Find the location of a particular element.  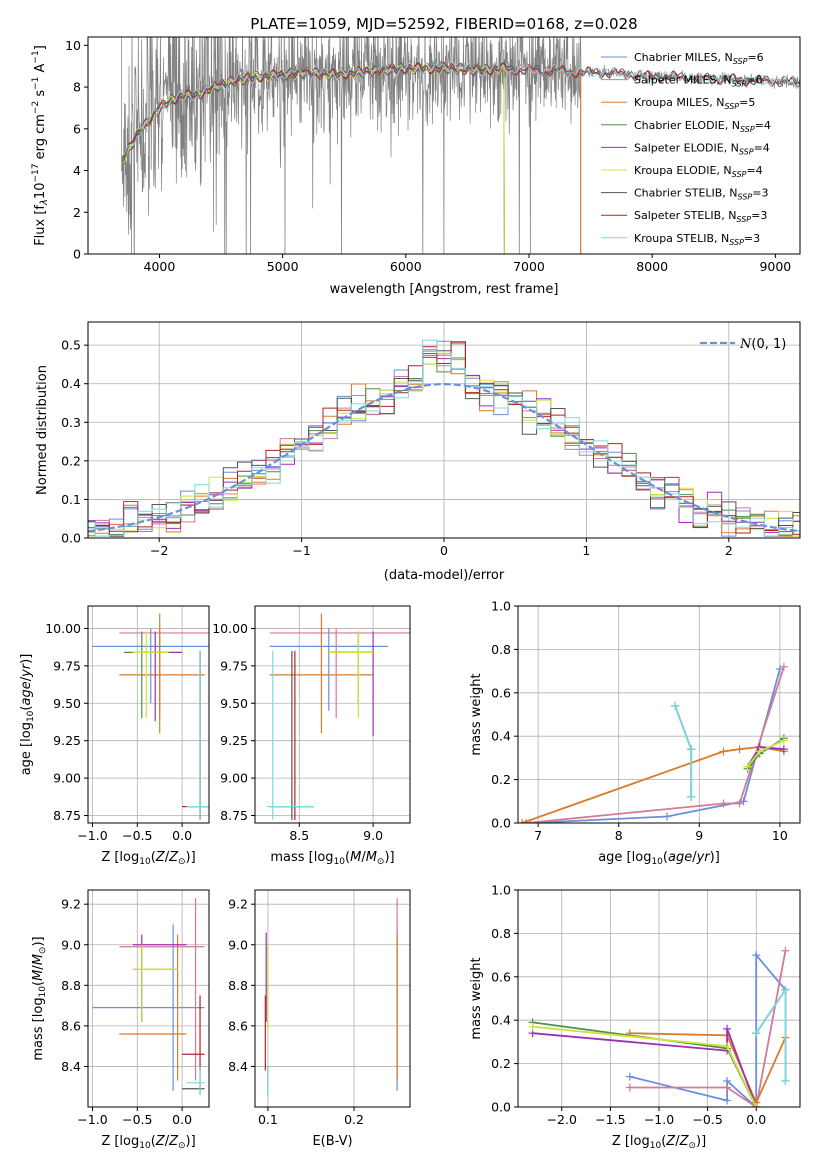

model-kroupa_stelib is located at coordinates (461, 109).